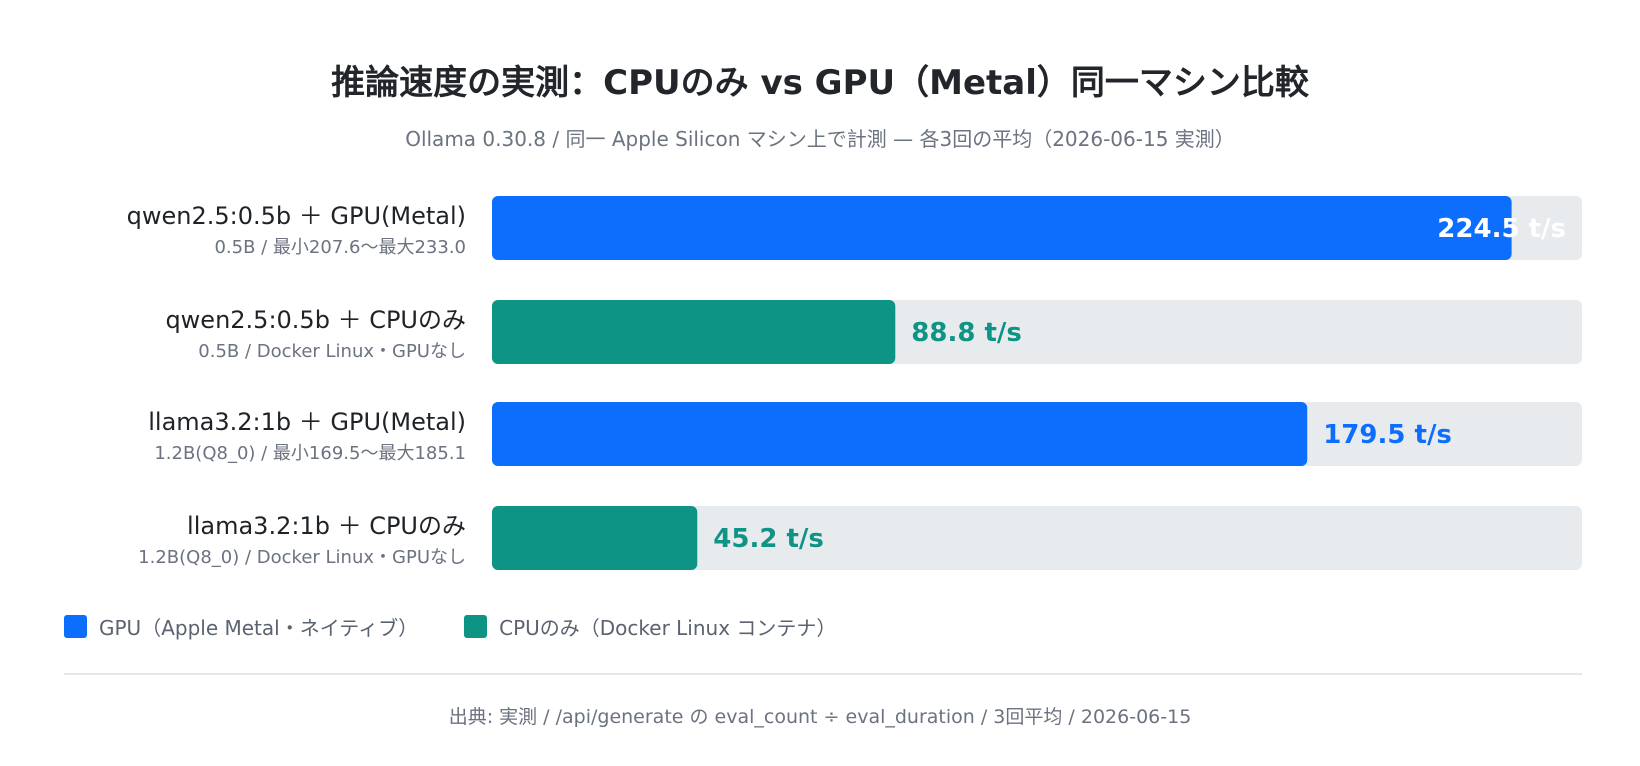 This screenshot has width=1640, height=766. Describe the element at coordinates (1037, 538) in the screenshot. I see `bar-track` at that location.